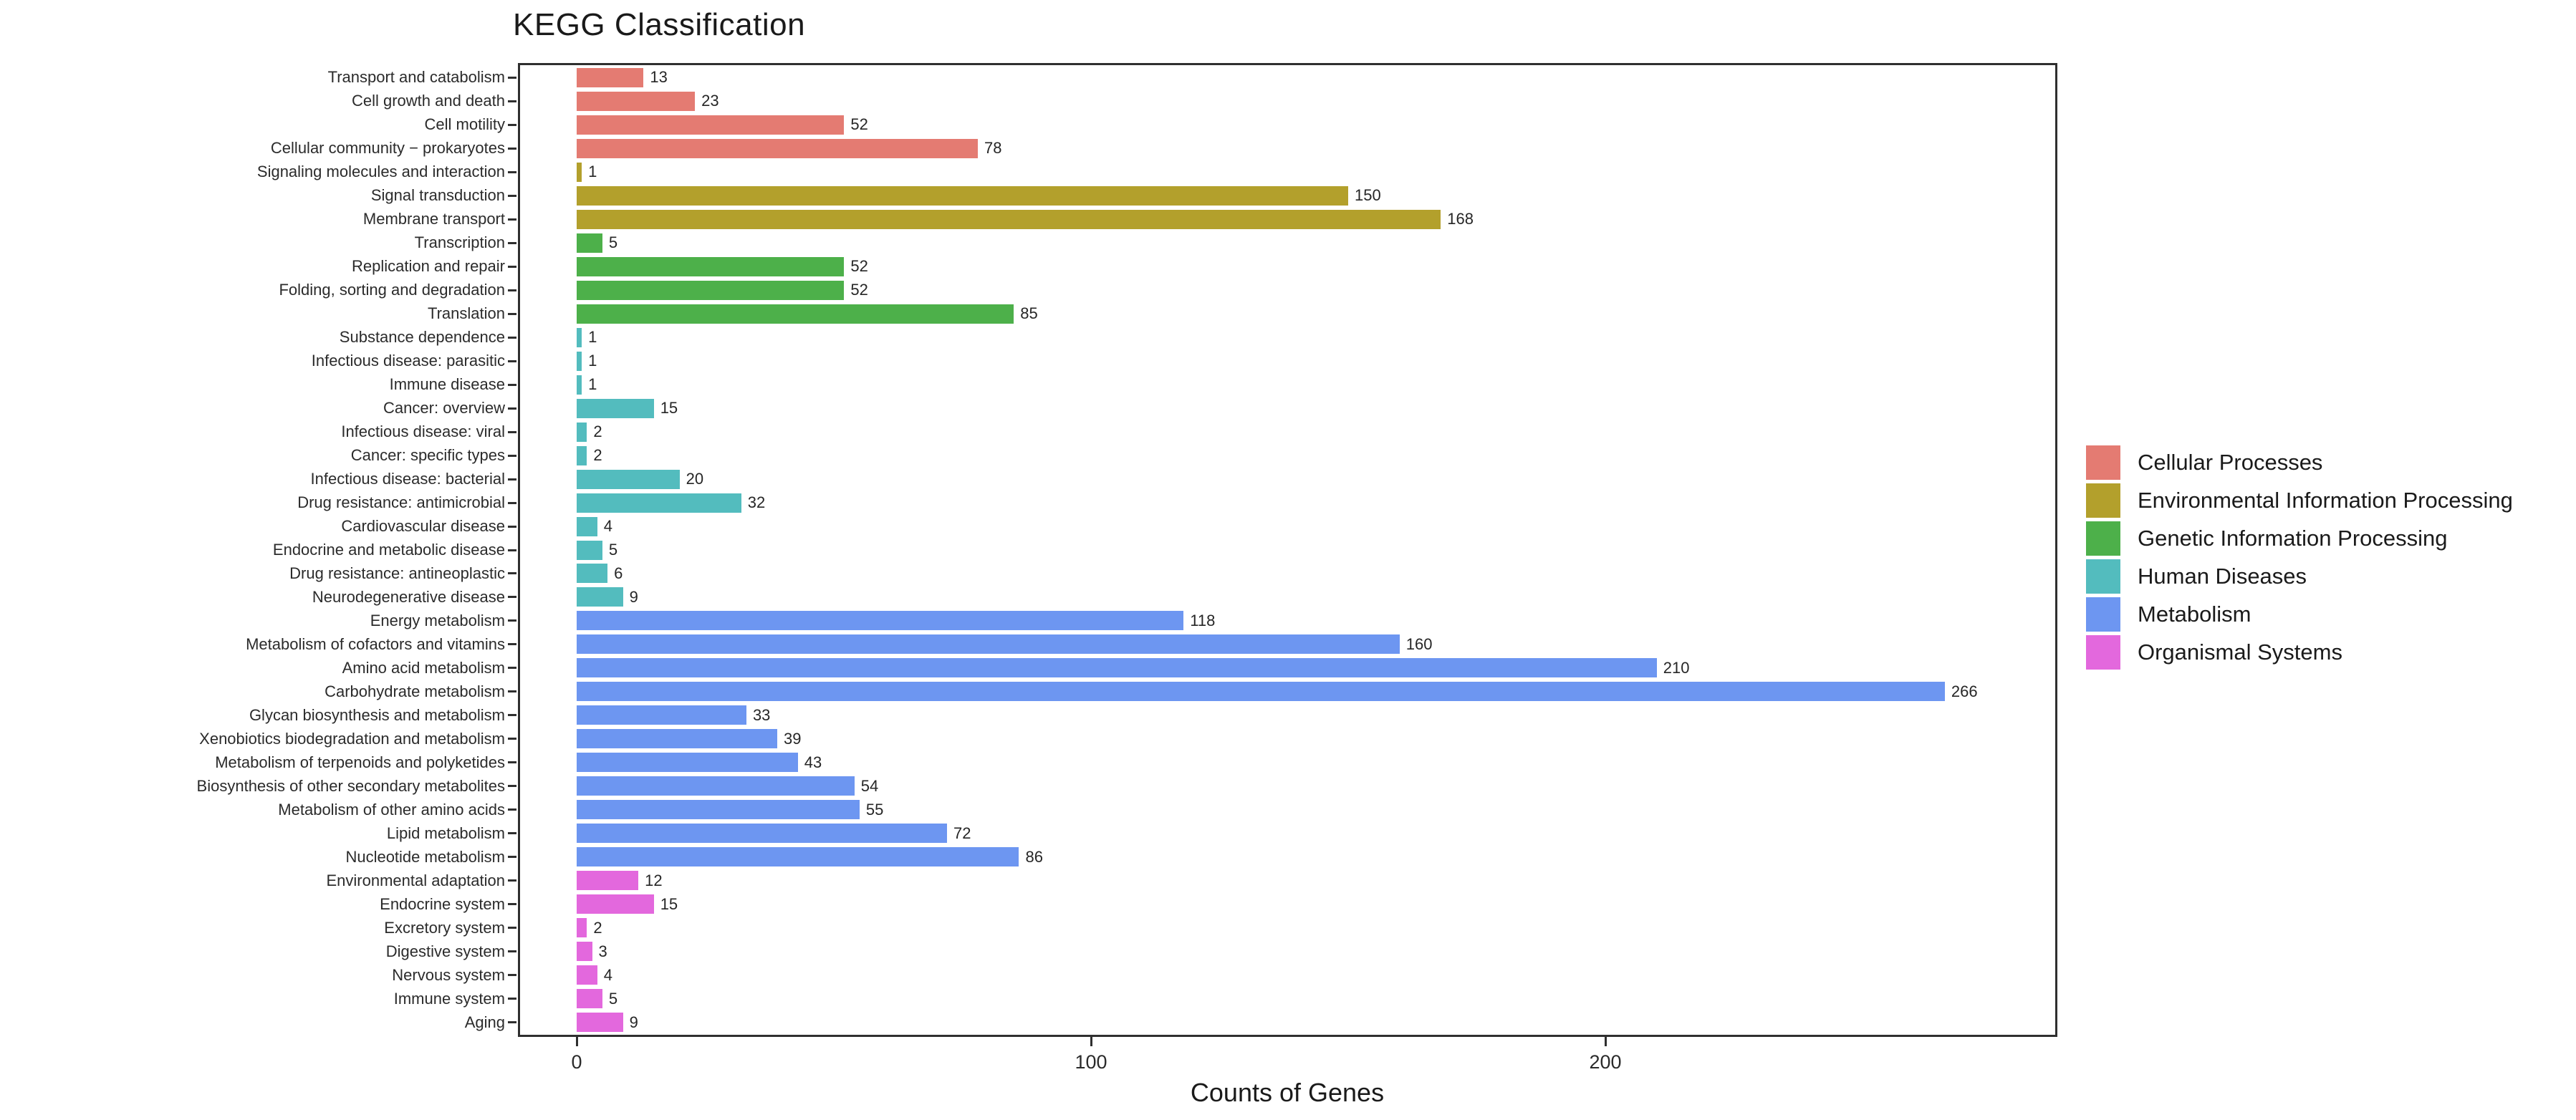  I want to click on bar-value-label: 168, so click(1460, 219).